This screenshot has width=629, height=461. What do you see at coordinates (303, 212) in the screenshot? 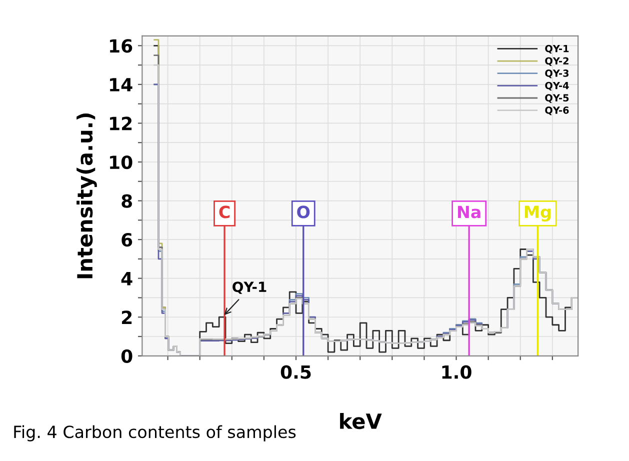
I see `ref-line-label: O` at bounding box center [303, 212].